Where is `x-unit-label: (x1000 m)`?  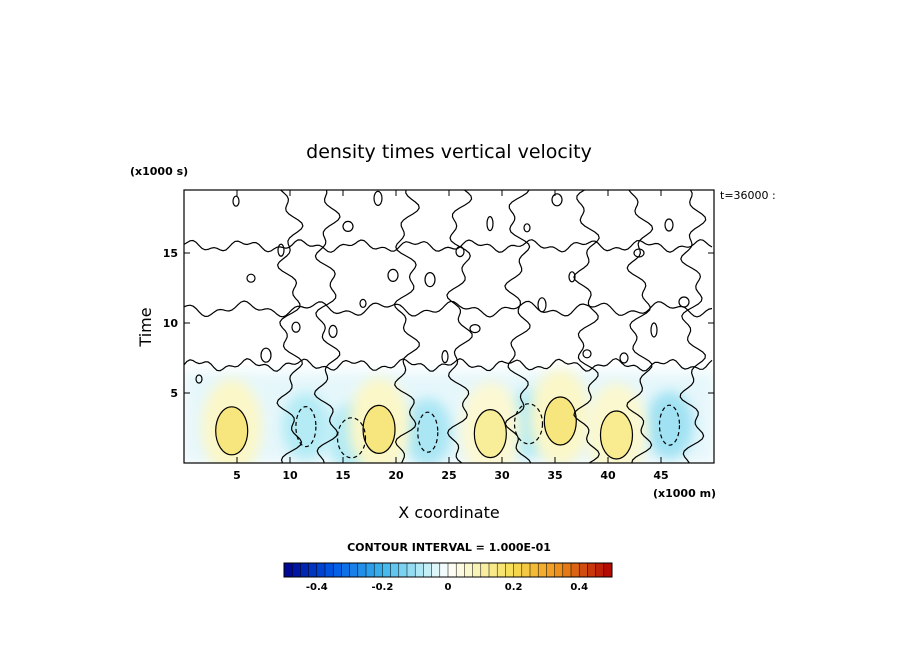
x-unit-label: (x1000 m) is located at coordinates (684, 493).